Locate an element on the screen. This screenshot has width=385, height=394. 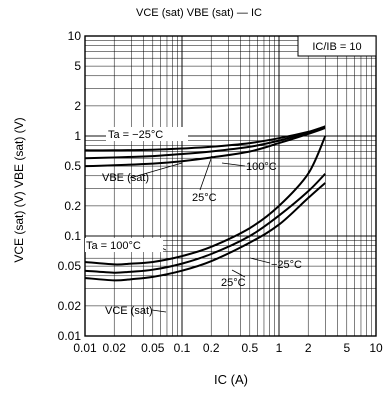
vce-group-label: VCE (sat) is located at coordinates (129, 311).